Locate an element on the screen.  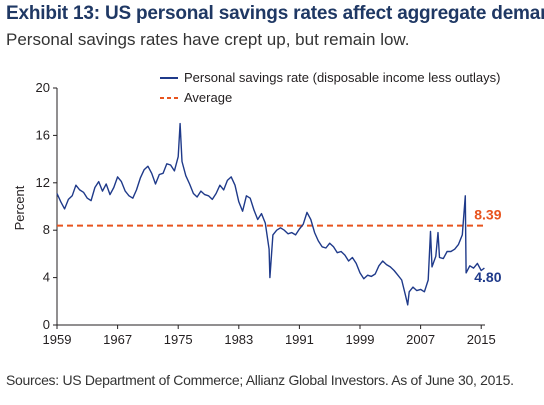
y-tick-label: 12 is located at coordinates (43, 182).